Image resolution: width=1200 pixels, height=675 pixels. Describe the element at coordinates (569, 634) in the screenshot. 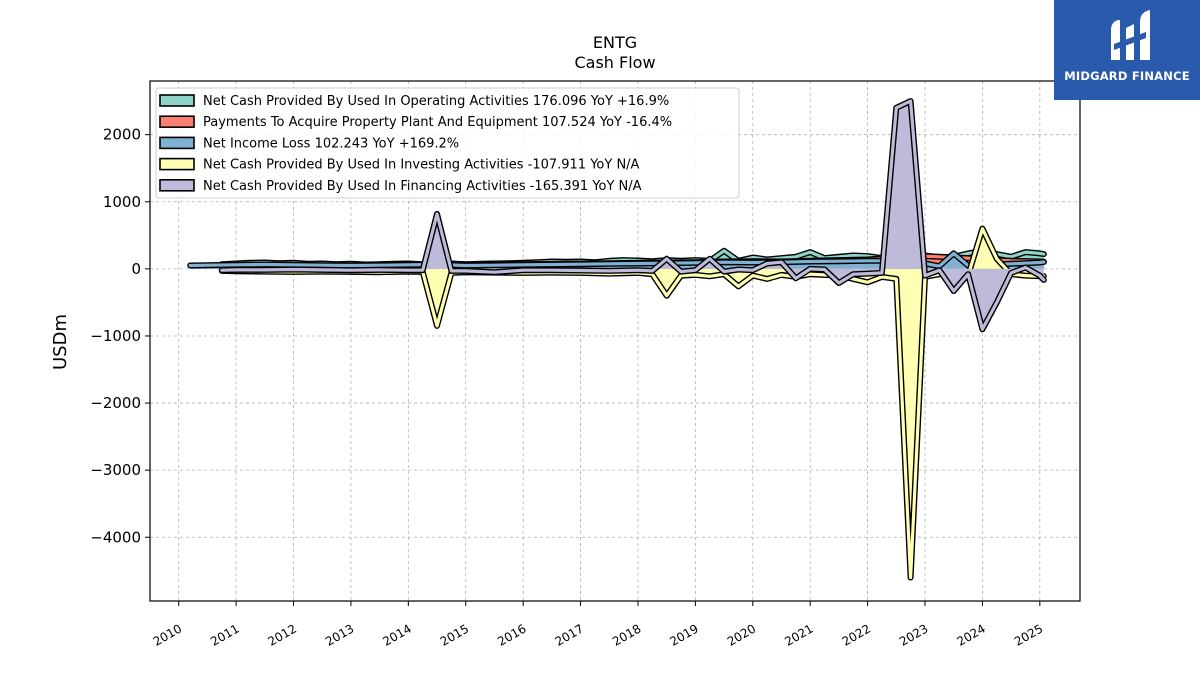

I see `x-tick-label: 2017` at that location.